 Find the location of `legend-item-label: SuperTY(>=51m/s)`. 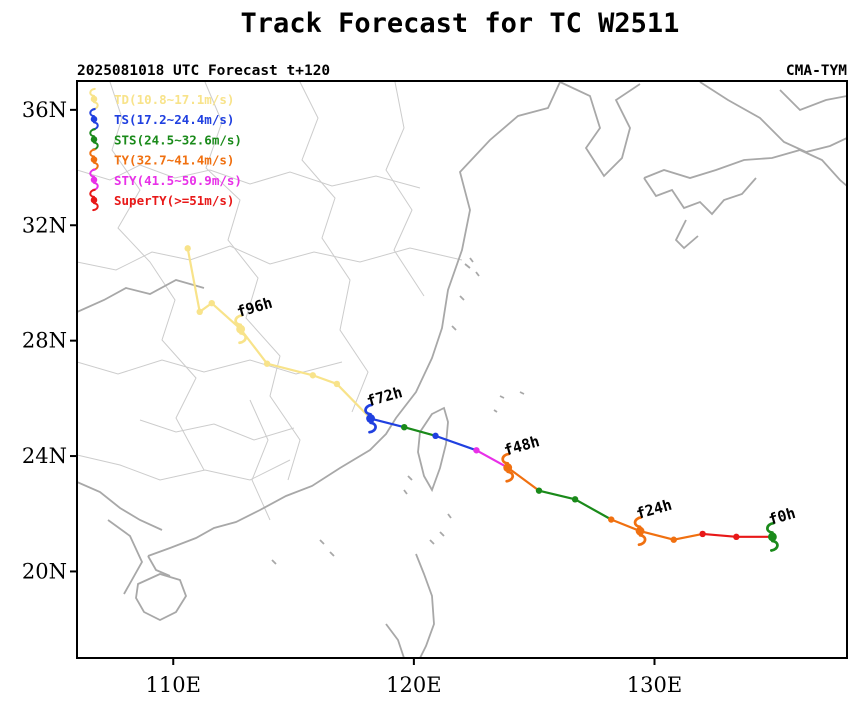

legend-item-label: SuperTY(>=51m/s) is located at coordinates (174, 200).